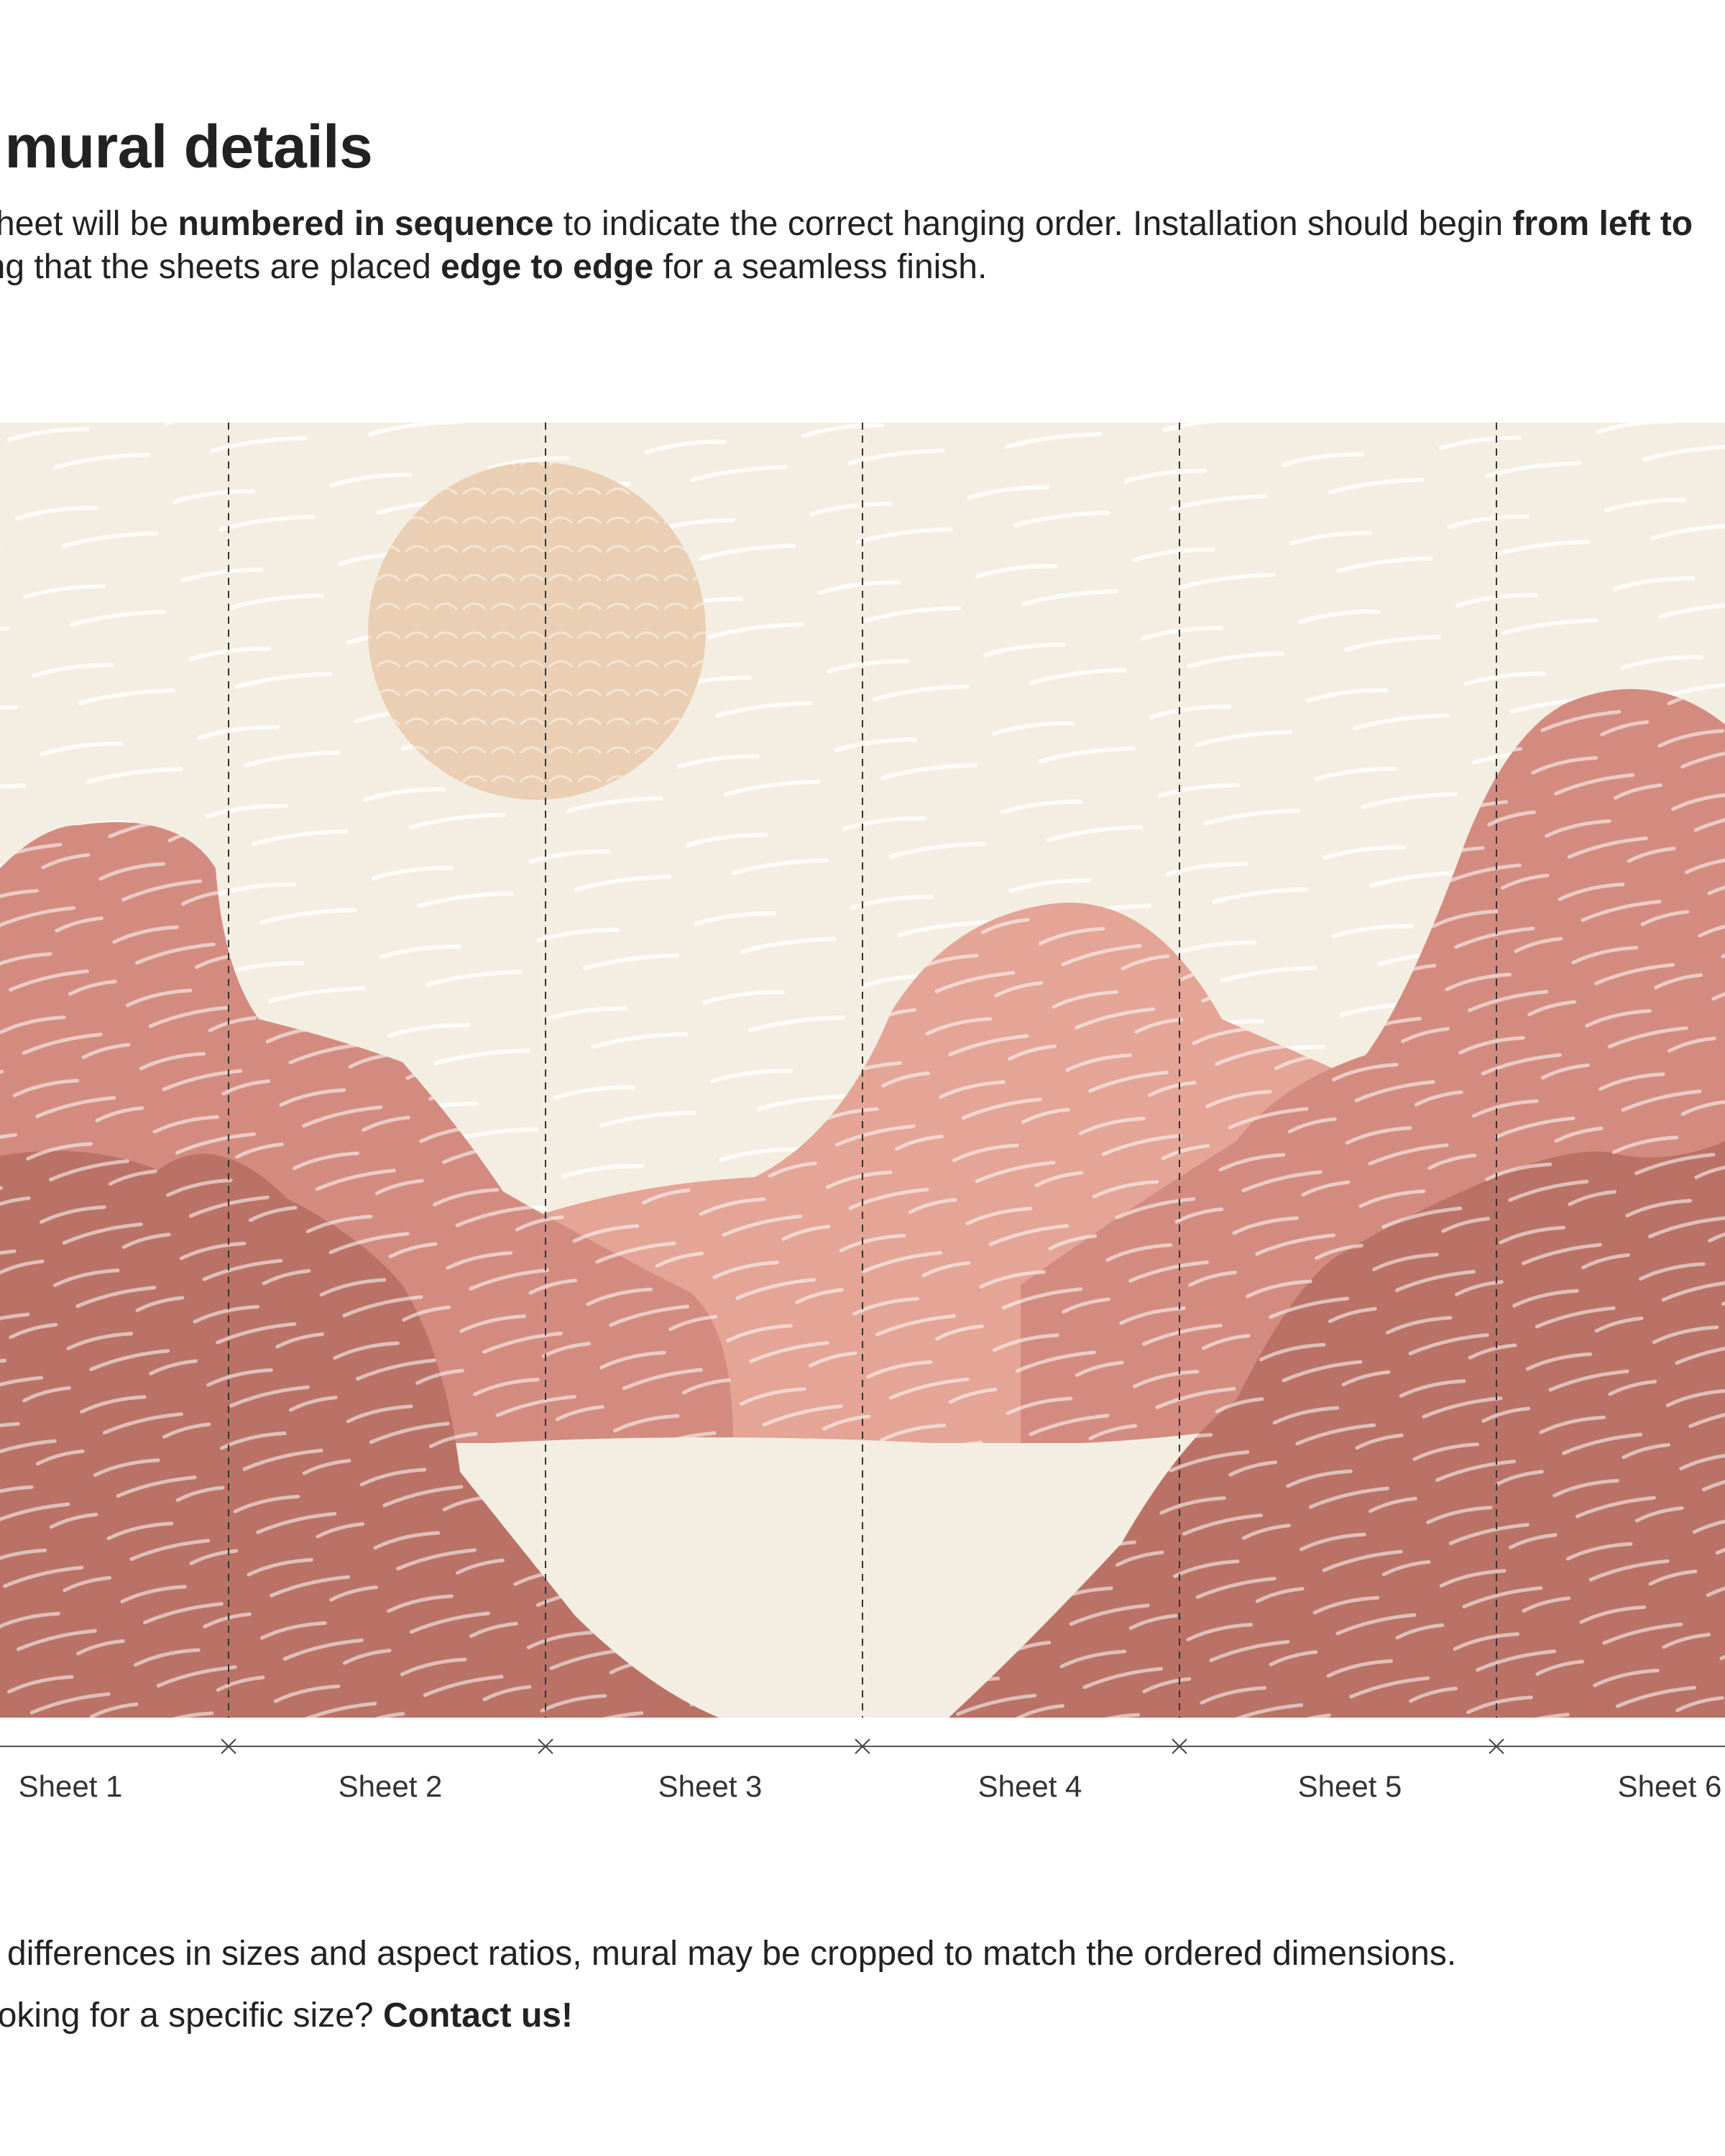  What do you see at coordinates (70, 1786) in the screenshot?
I see `sheet-label-1: Sheet 1` at bounding box center [70, 1786].